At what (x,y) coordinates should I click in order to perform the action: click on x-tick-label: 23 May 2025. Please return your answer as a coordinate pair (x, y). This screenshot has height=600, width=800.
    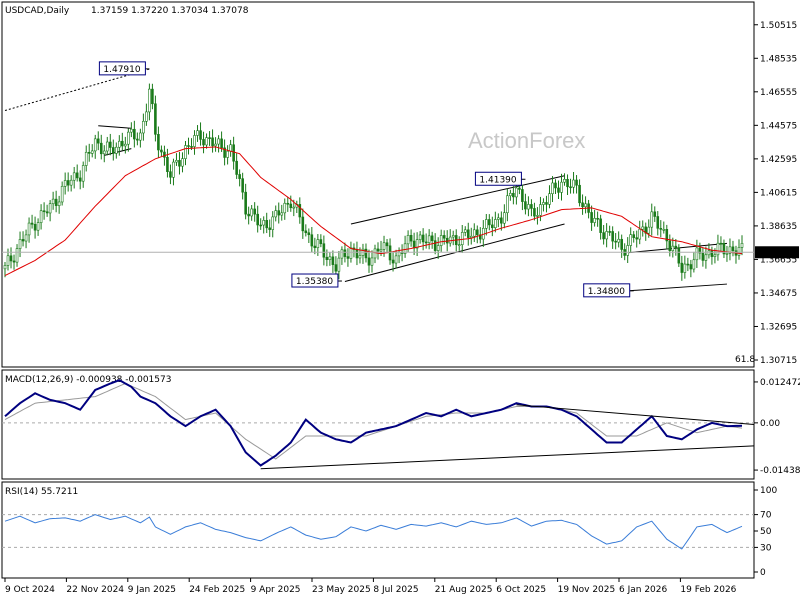
    Looking at the image, I should click on (341, 590).